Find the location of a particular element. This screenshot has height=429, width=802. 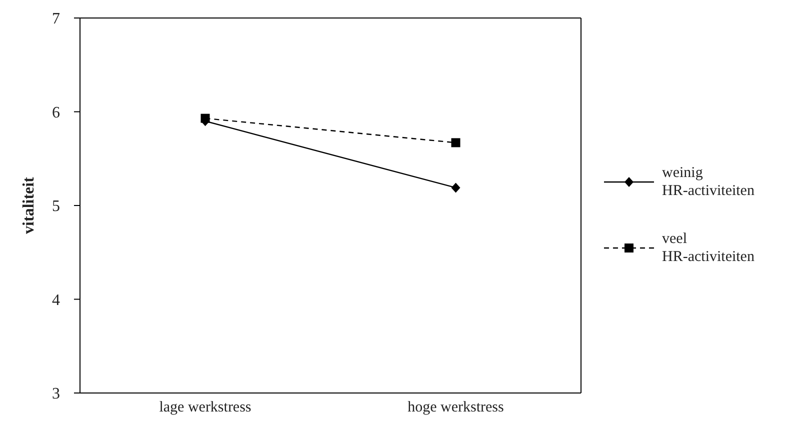

legend-label: weinig HR-activiteiten is located at coordinates (708, 181).